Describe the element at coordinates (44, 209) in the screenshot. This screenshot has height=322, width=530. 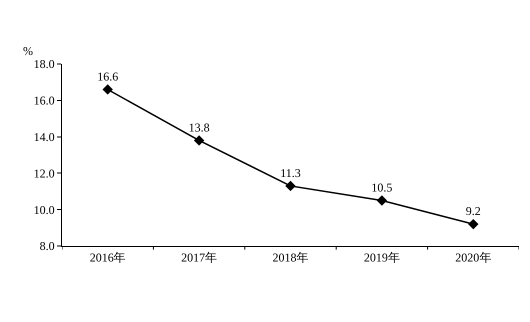
I see `y-tick-label: 10.0` at that location.